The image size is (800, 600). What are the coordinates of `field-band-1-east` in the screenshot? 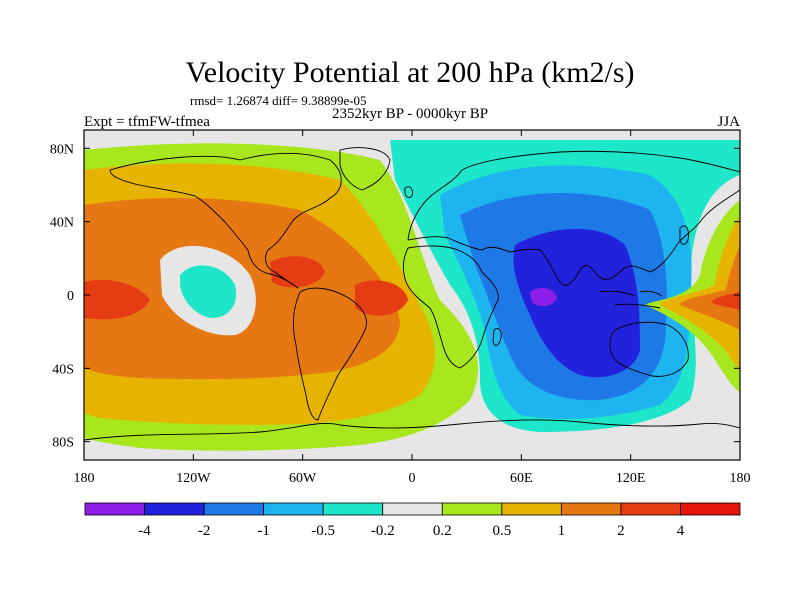 It's located at (710, 287).